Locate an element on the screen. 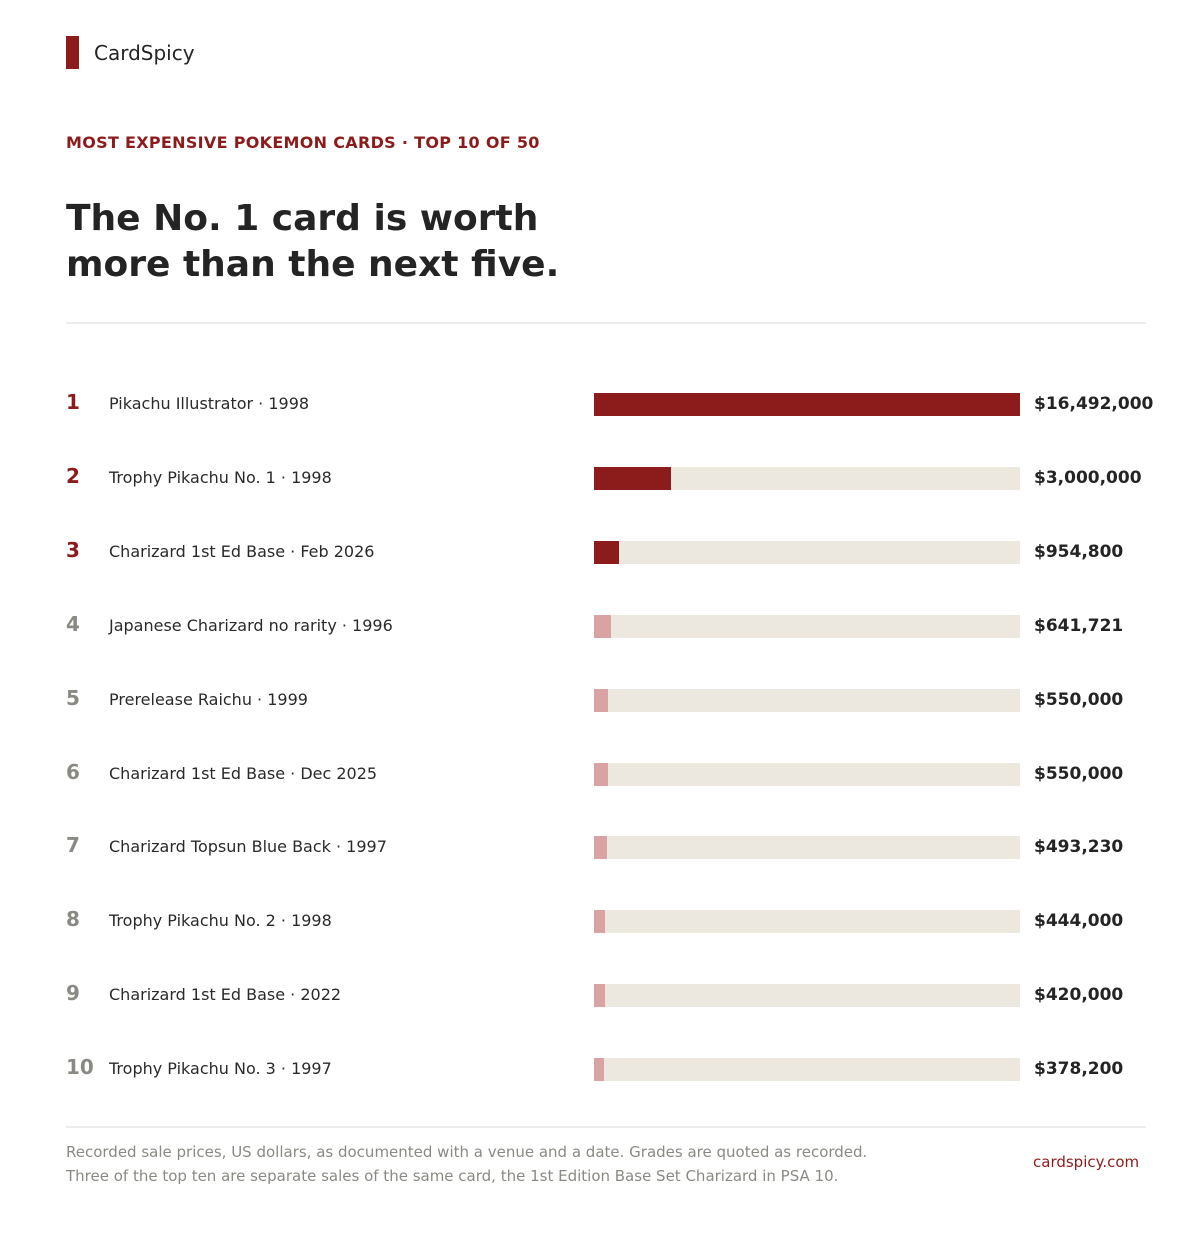 This screenshot has width=1200, height=1250. bar-row: 5 Prerelease Raichu · 1999 $550,000 is located at coordinates (600, 699).